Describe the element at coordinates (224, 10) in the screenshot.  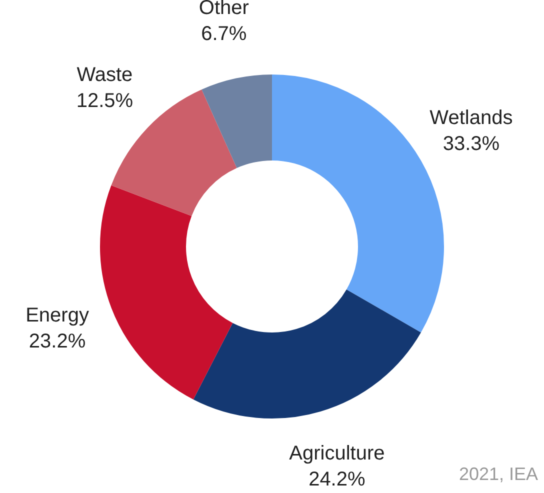
I see `slice-label: Other` at that location.